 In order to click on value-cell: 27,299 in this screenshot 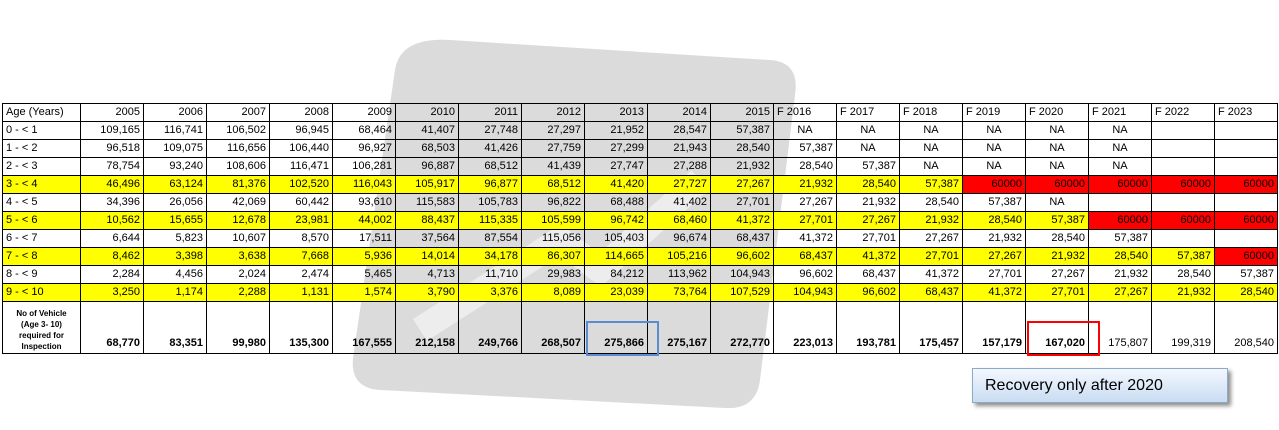, I will do `click(616, 148)`.